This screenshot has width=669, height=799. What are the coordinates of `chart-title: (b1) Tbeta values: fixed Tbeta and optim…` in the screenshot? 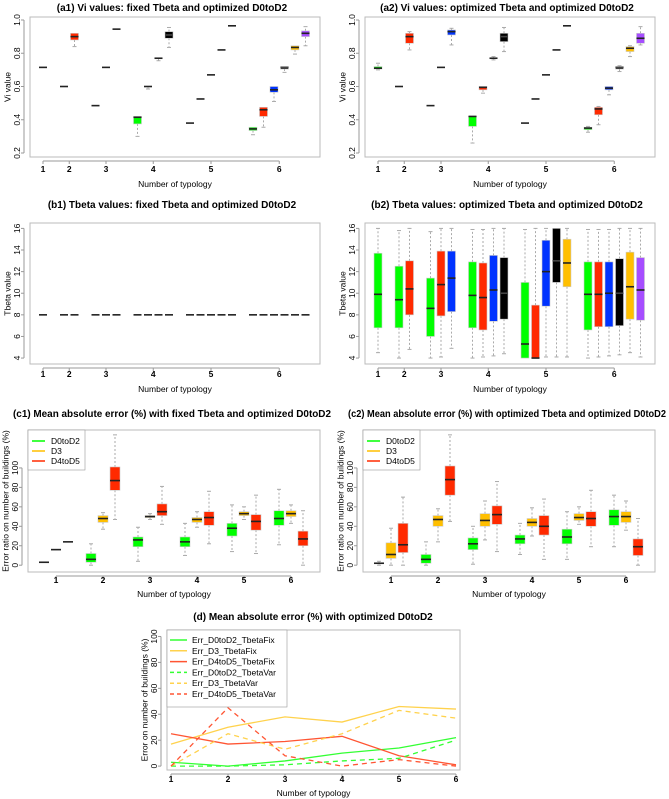 It's located at (172, 205).